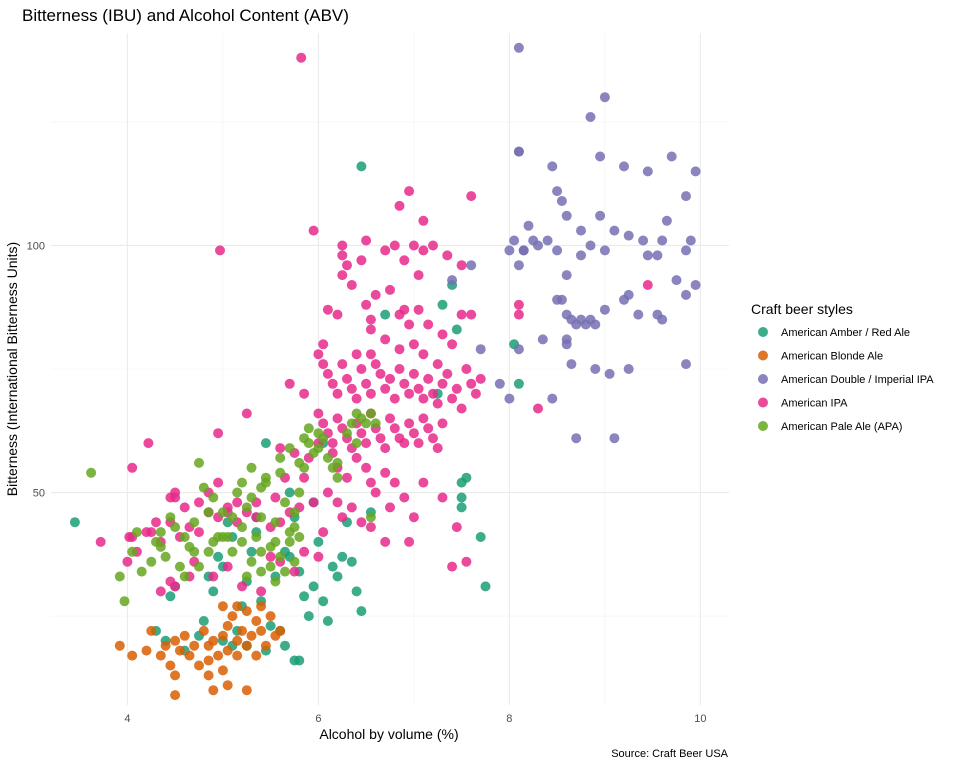  What do you see at coordinates (415, 719) in the screenshot?
I see `x-axis-ticks: 4 6 8 10` at bounding box center [415, 719].